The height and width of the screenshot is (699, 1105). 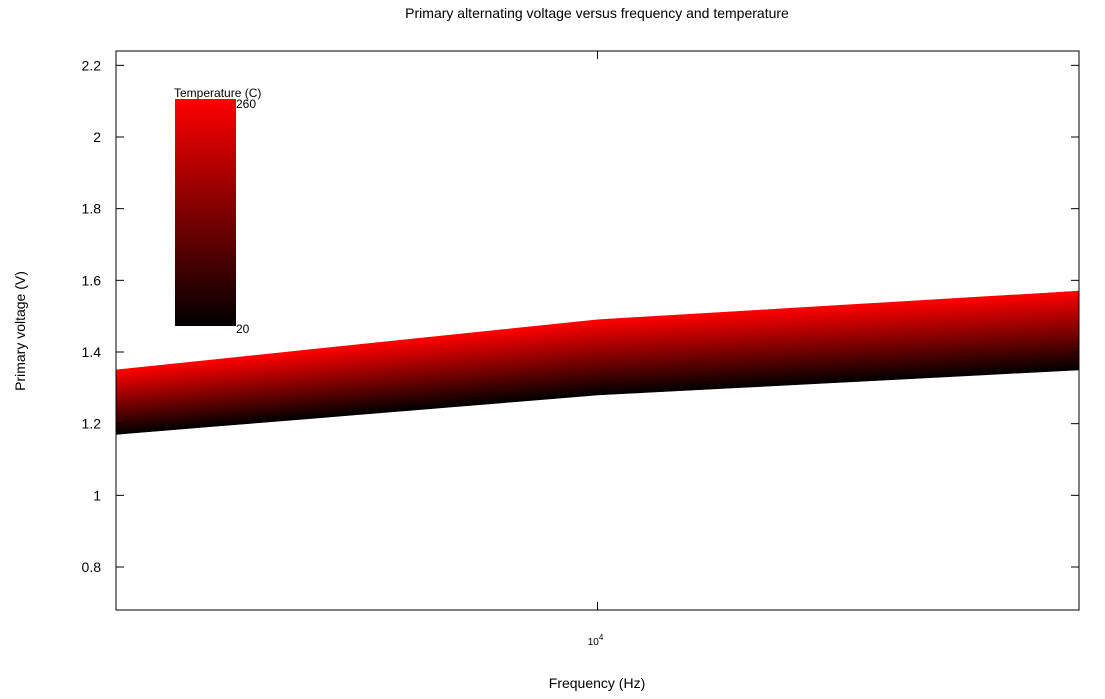 What do you see at coordinates (596, 349) in the screenshot?
I see `x-axis-ticks: 104` at bounding box center [596, 349].